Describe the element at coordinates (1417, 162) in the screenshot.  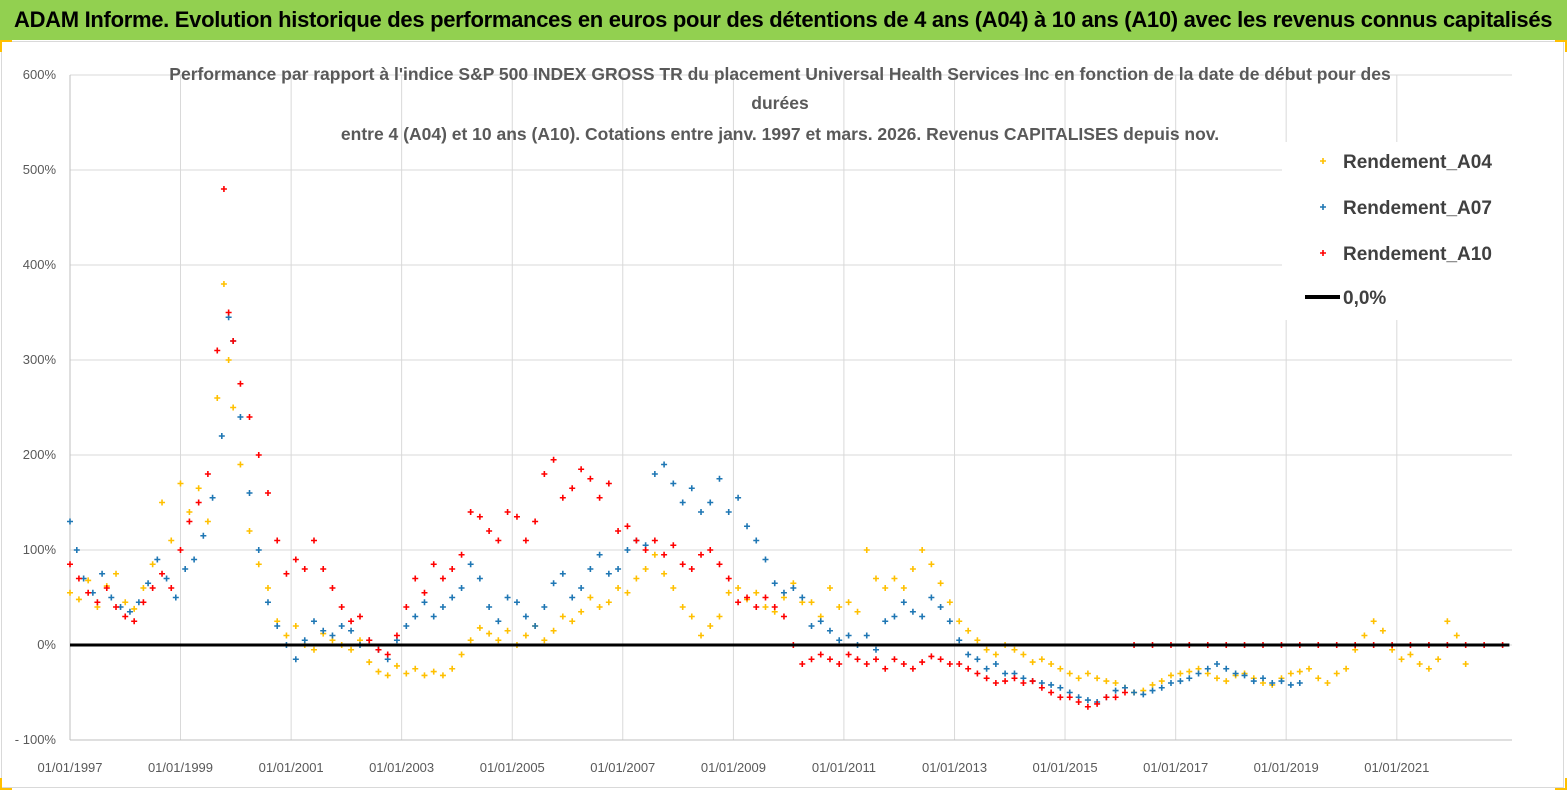
I see `legend-label: Rendement_A04` at that location.